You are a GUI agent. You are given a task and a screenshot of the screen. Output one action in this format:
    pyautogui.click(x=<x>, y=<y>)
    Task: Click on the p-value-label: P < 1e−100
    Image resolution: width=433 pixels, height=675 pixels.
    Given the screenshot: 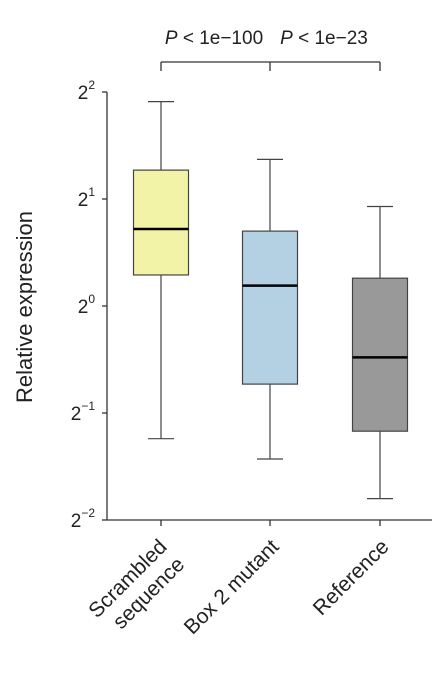 What is the action you would take?
    pyautogui.click(x=214, y=38)
    